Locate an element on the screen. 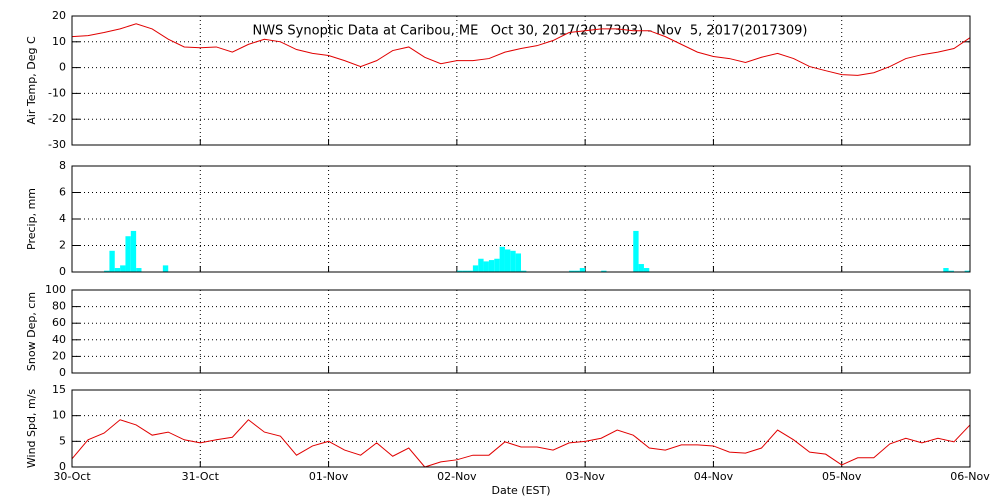 The height and width of the screenshot is (500, 1000). y-tick-label: 100 is located at coordinates (55, 289).